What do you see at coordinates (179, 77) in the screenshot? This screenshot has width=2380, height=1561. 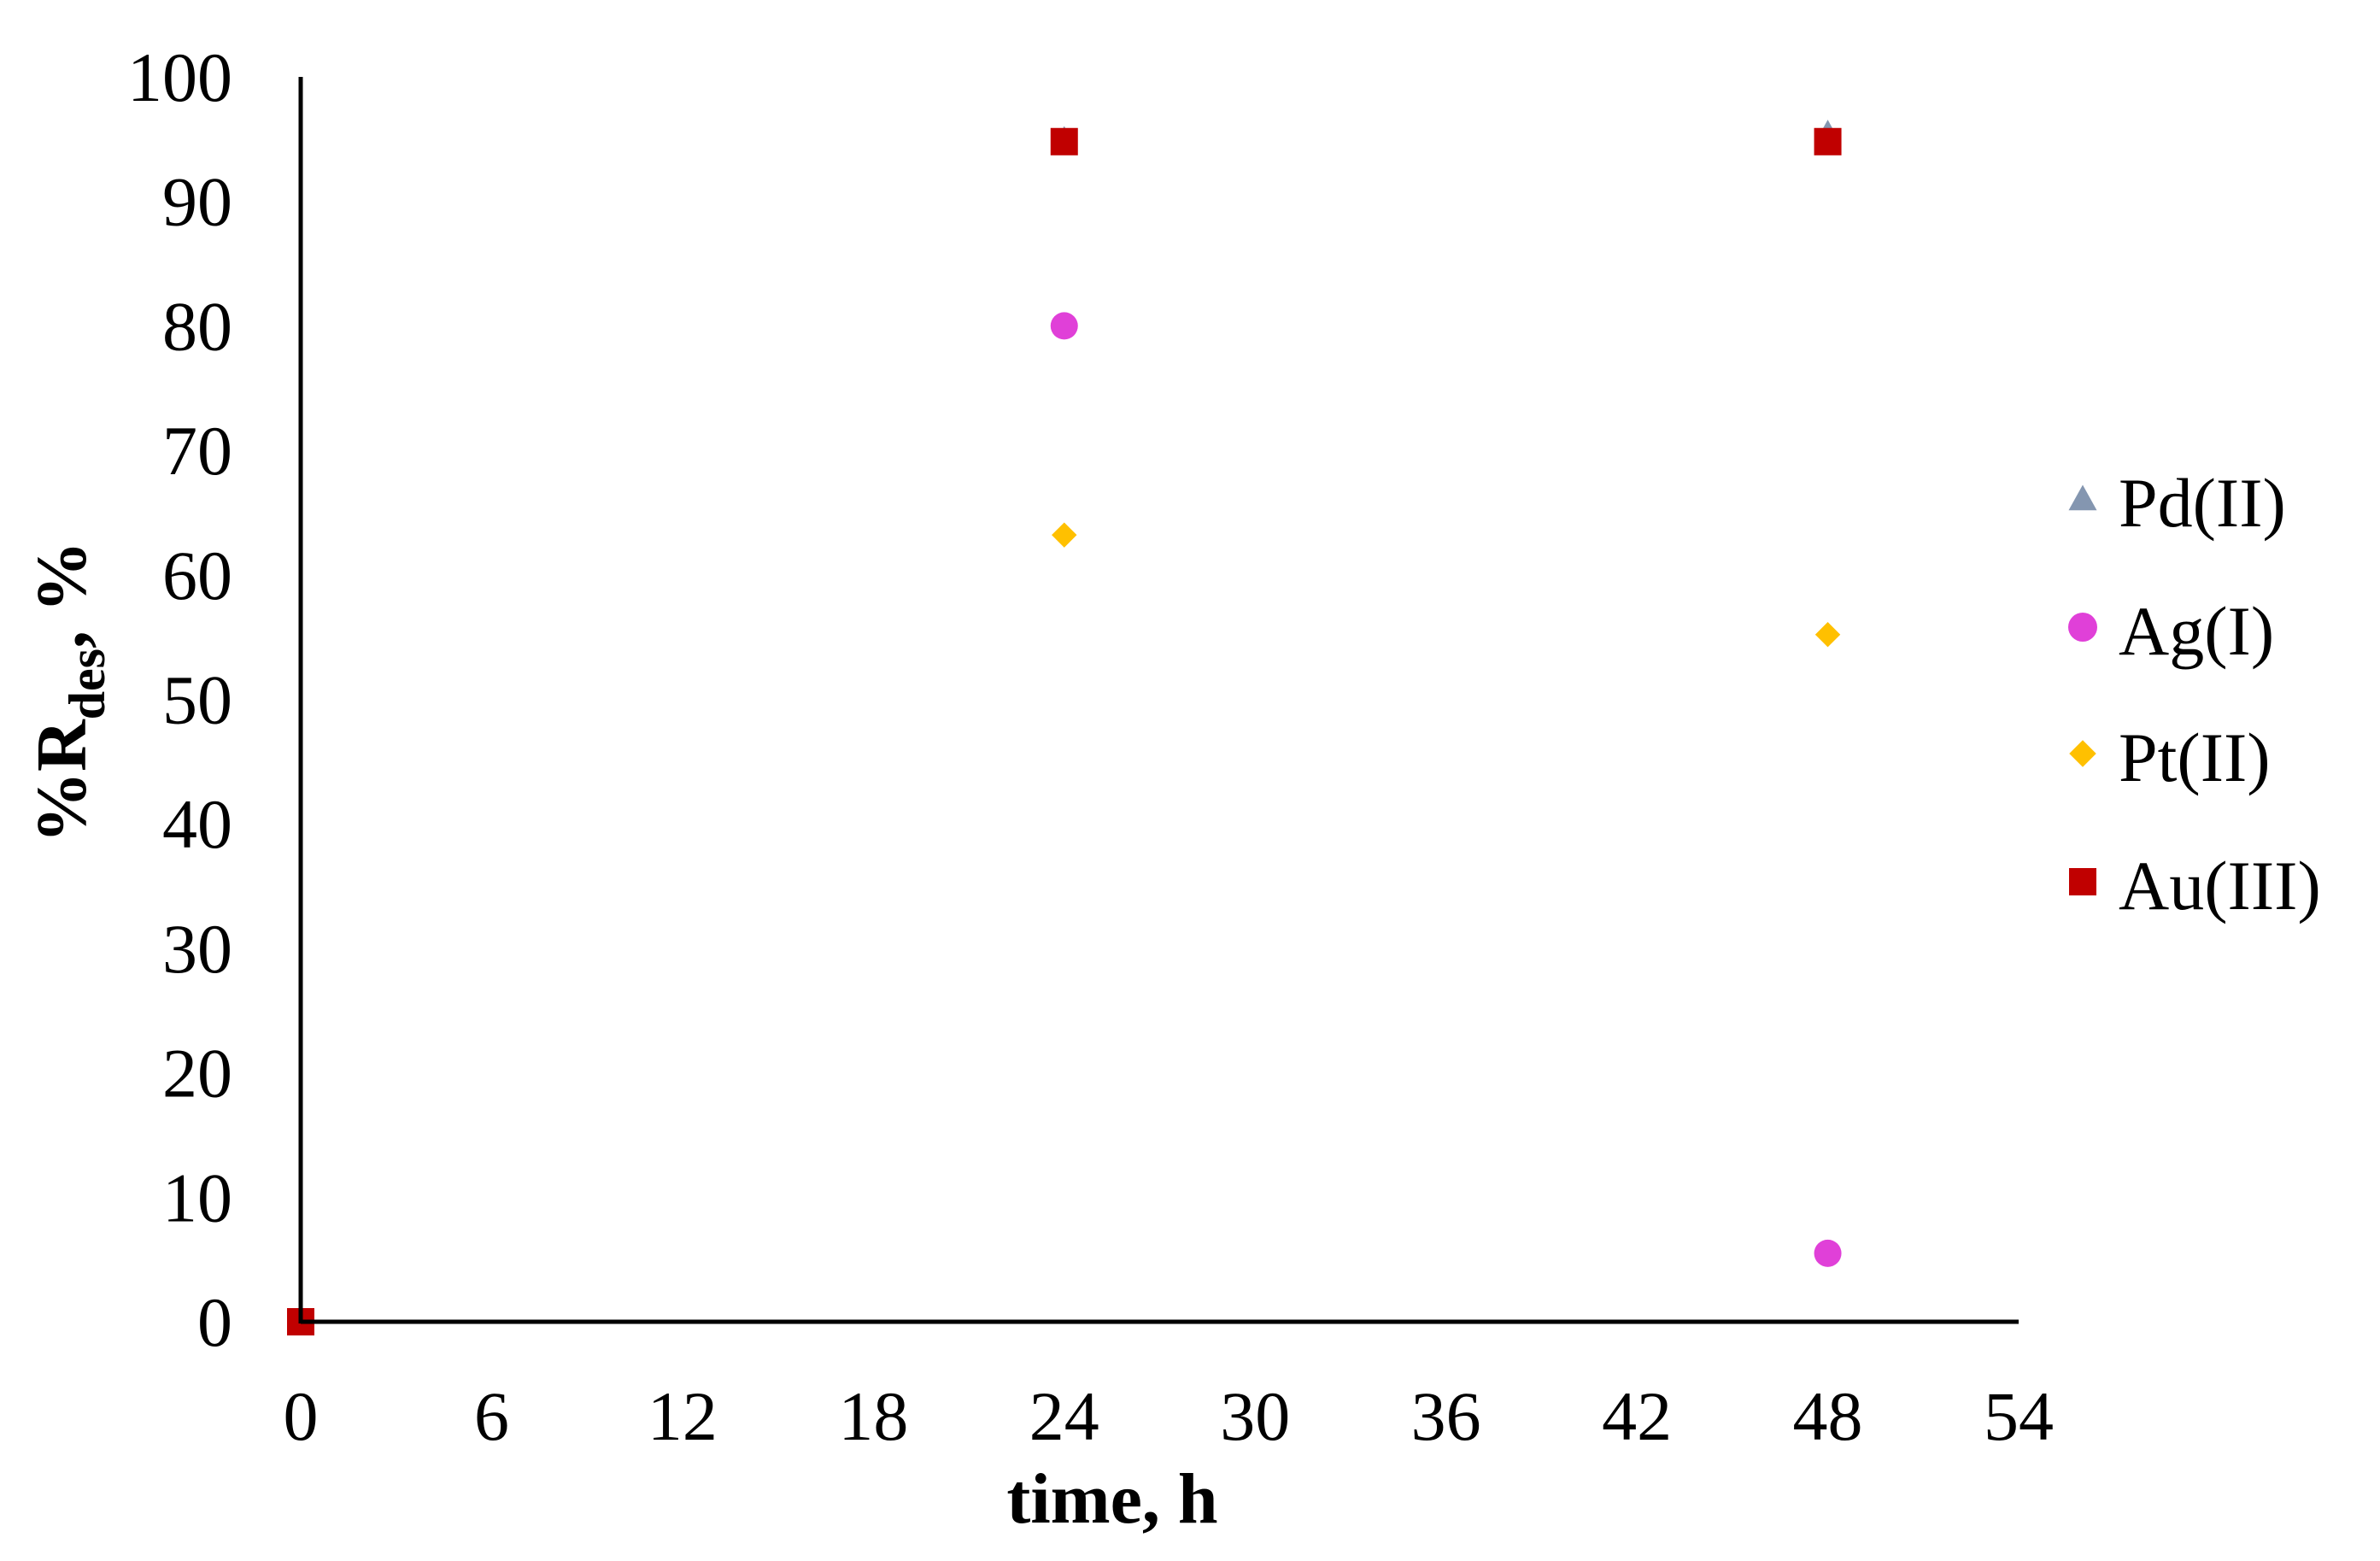 I see `y-tick-label: 100` at bounding box center [179, 77].